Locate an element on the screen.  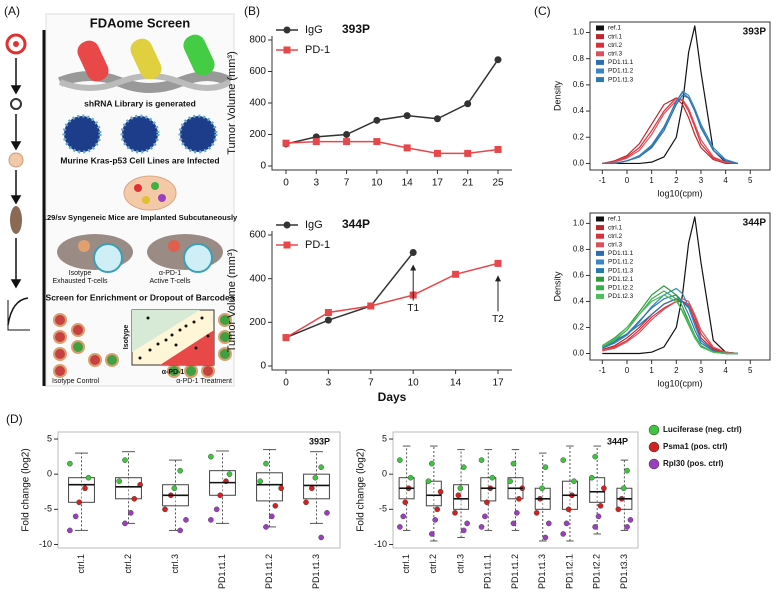
group-label: Isotype Control is located at coordinates (76, 381).